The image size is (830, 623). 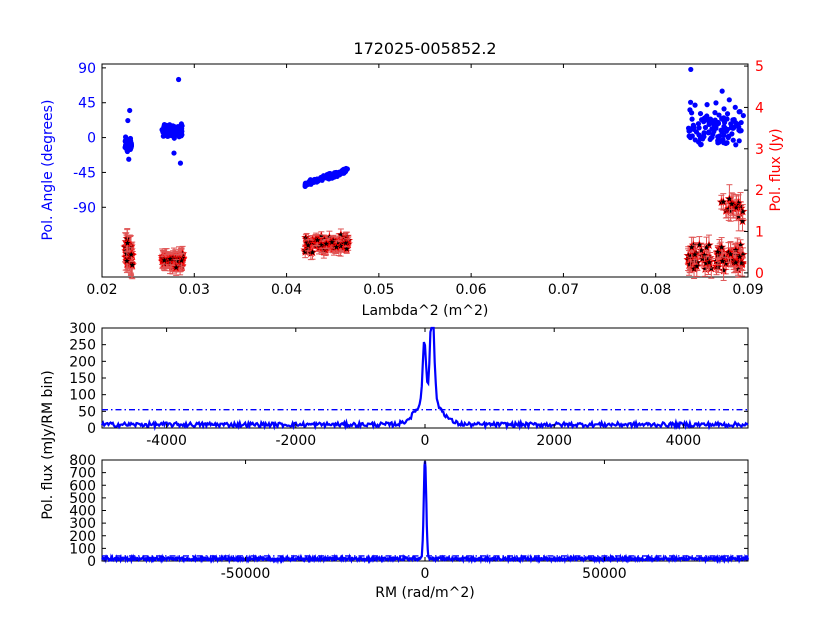 What do you see at coordinates (82, 486) in the screenshot?
I see `y-tick-label: 600` at bounding box center [82, 486].